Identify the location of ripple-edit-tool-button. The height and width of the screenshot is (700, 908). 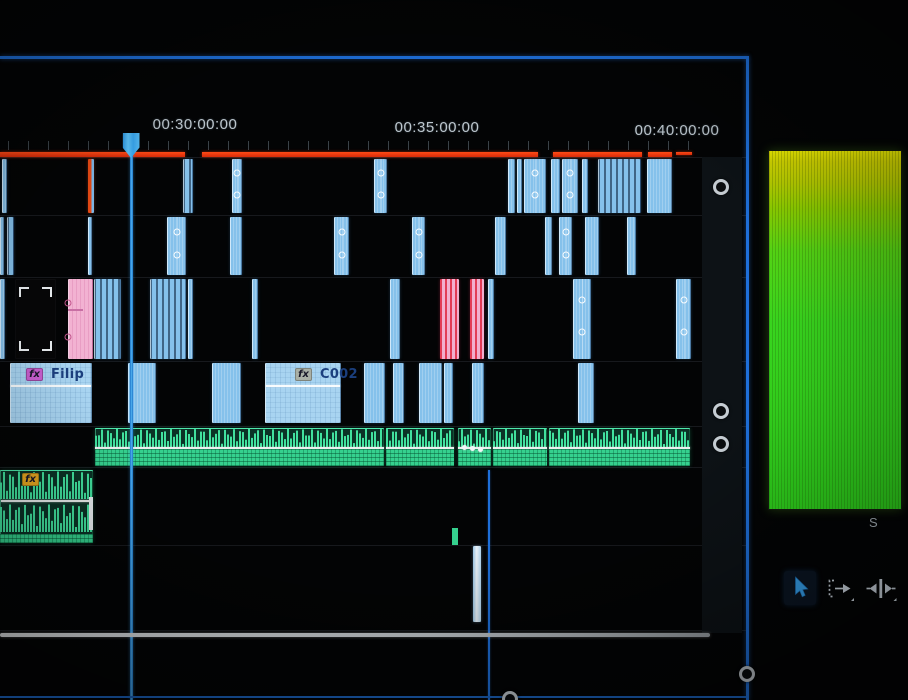
(881, 589).